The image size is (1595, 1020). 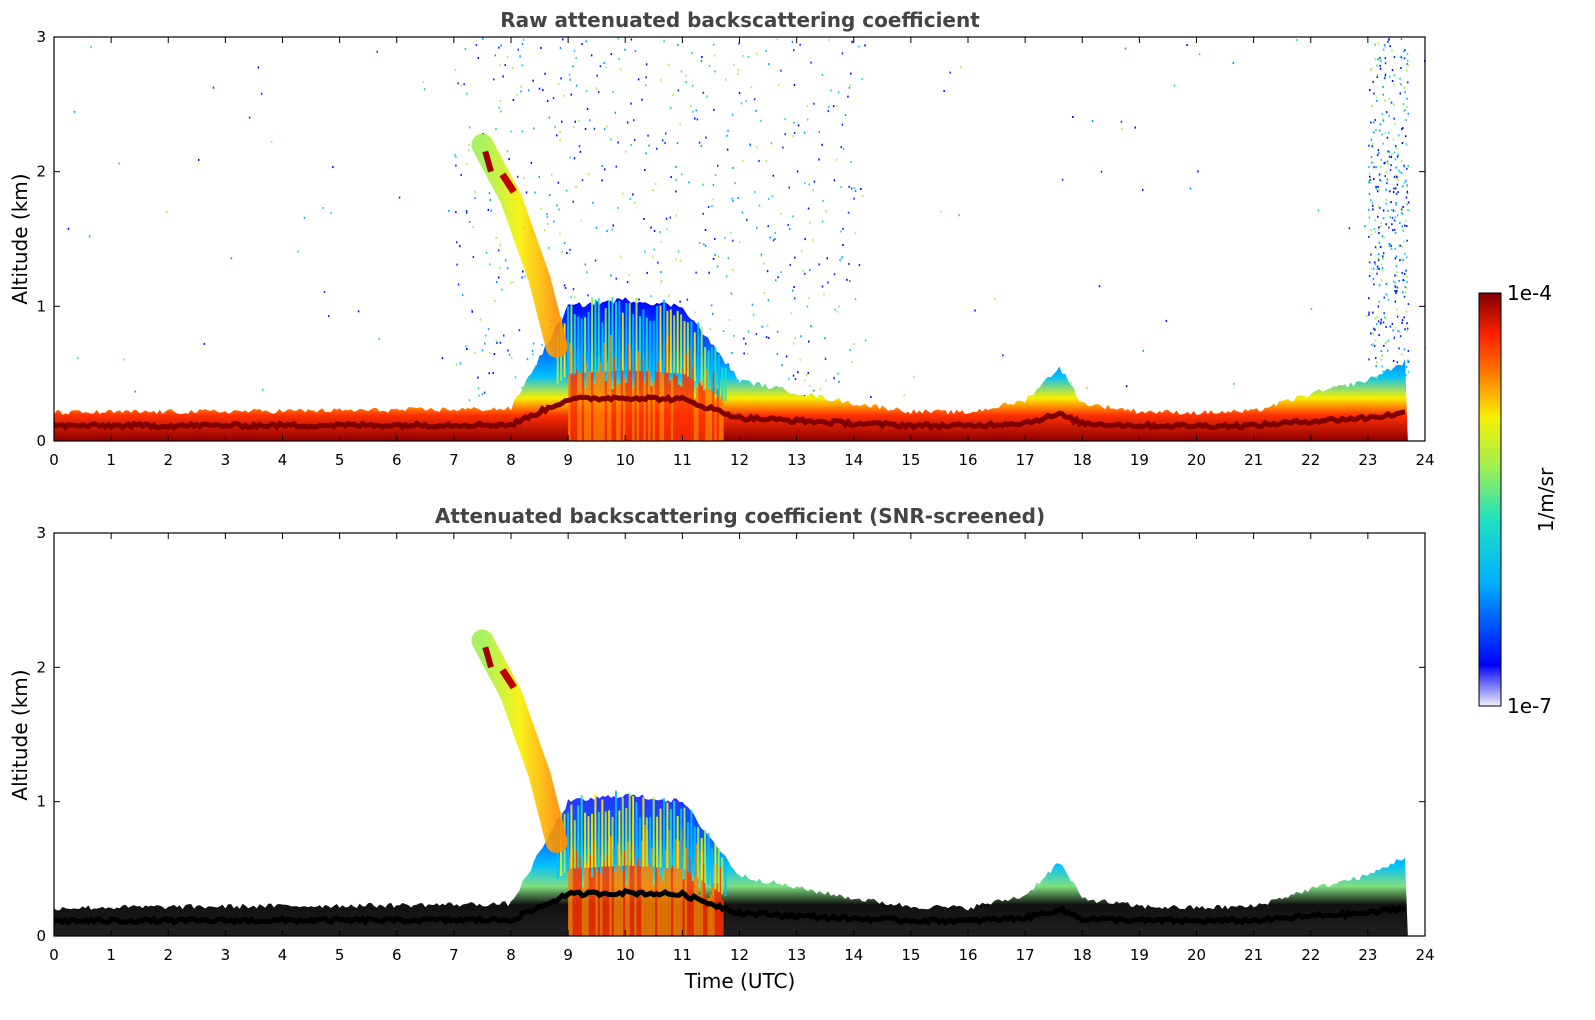 I want to click on x-tick-label: 12, so click(x=739, y=460).